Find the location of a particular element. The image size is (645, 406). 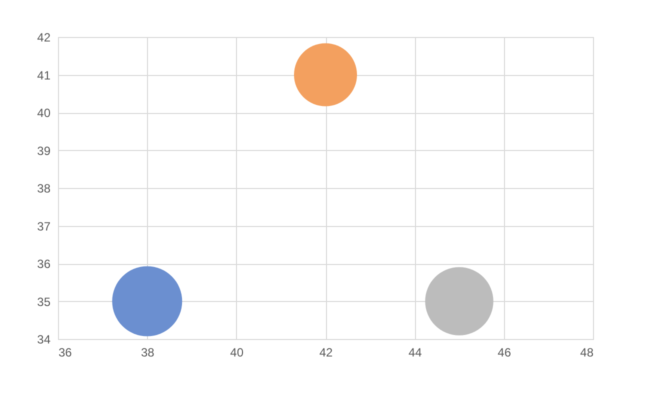

y-tick-label: 37 is located at coordinates (44, 226).